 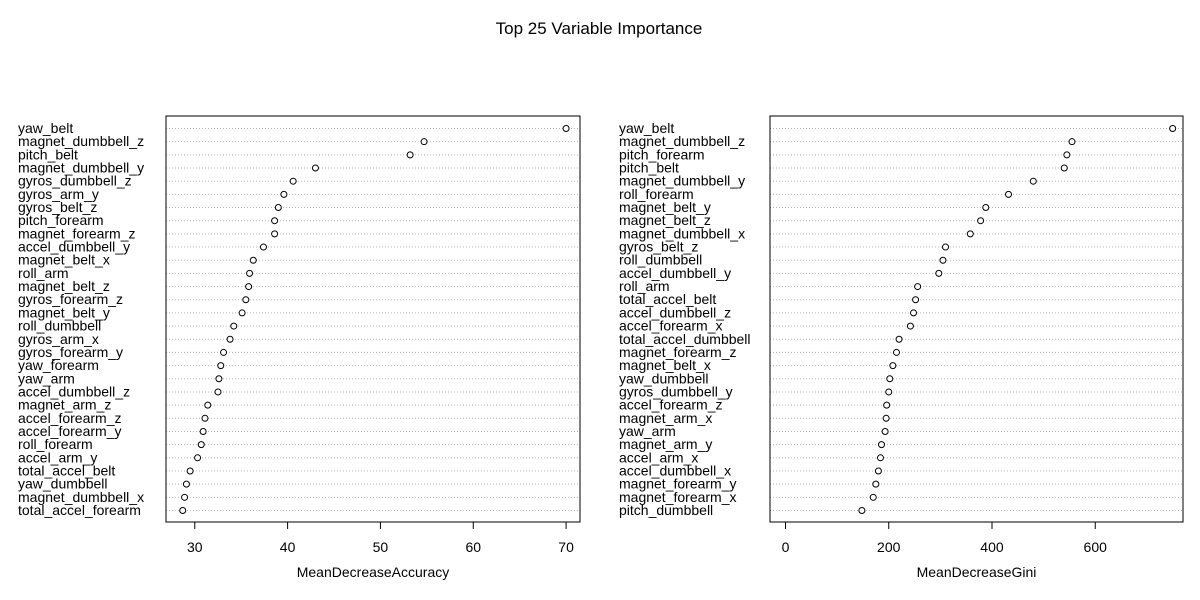 What do you see at coordinates (649, 168) in the screenshot?
I see `category-label: pitch_belt` at bounding box center [649, 168].